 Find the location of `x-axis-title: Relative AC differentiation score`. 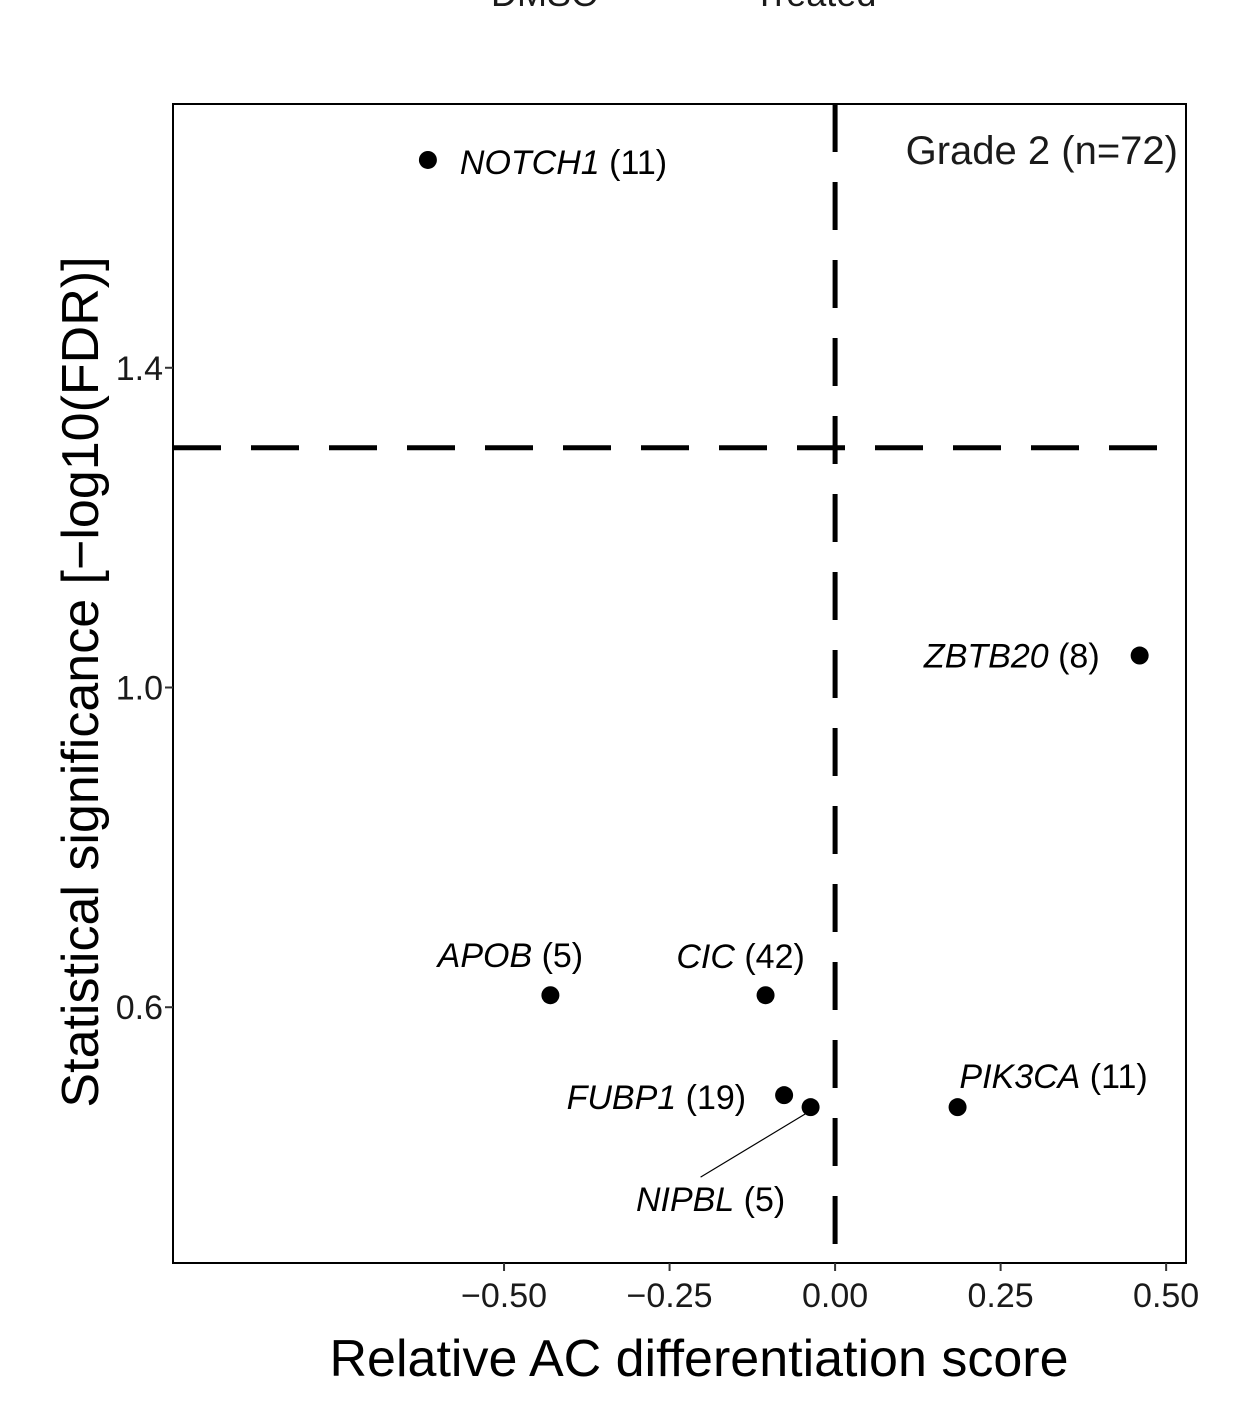

x-axis-title: Relative AC differentiation score is located at coordinates (699, 1359).